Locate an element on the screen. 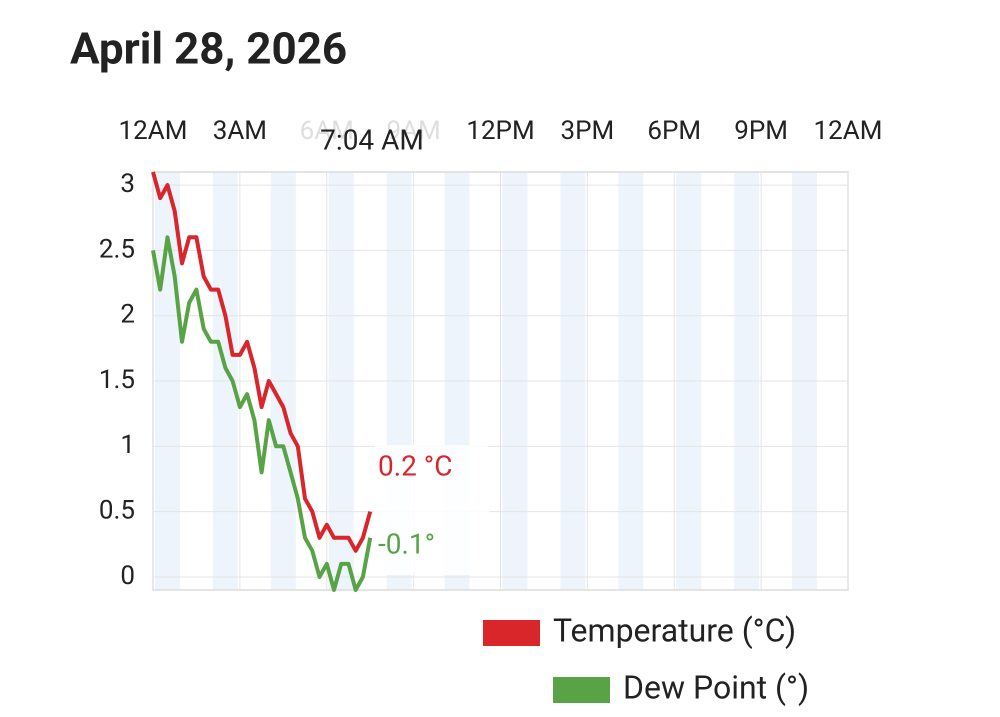  y-tick-label: 0.5 is located at coordinates (117, 511).